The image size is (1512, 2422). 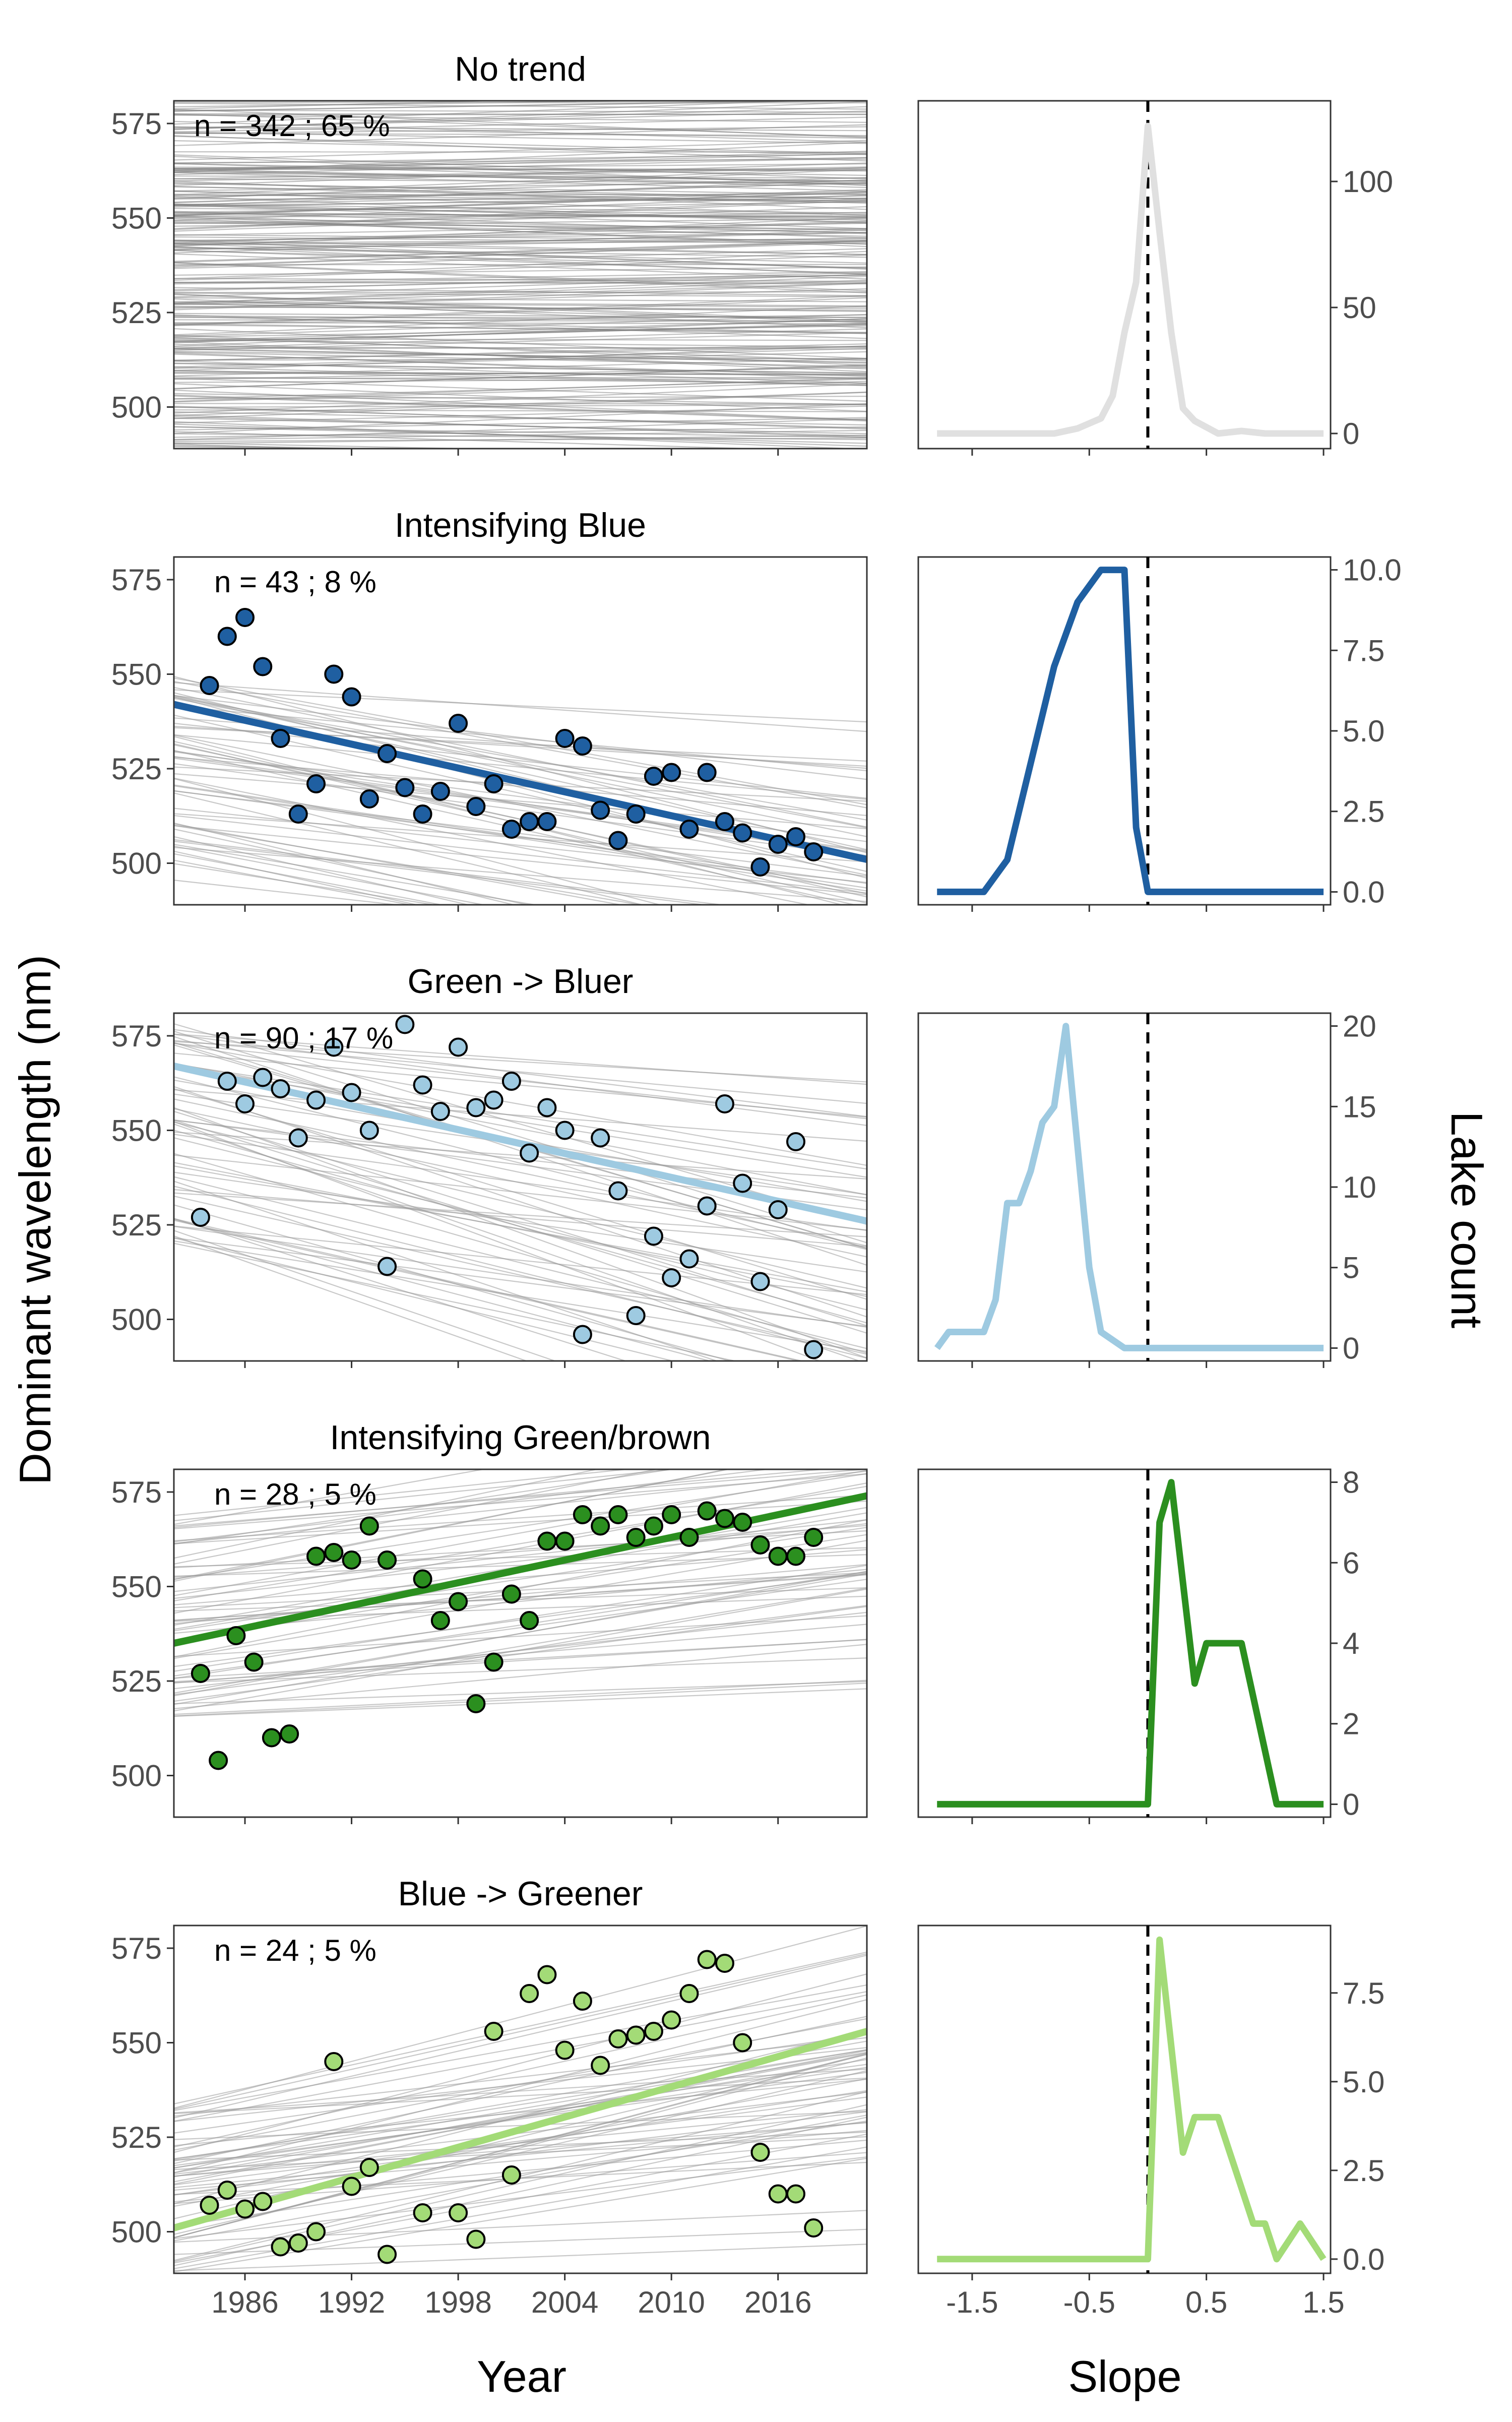 What do you see at coordinates (136, 218) in the screenshot?
I see `y-tick-label: 550` at bounding box center [136, 218].